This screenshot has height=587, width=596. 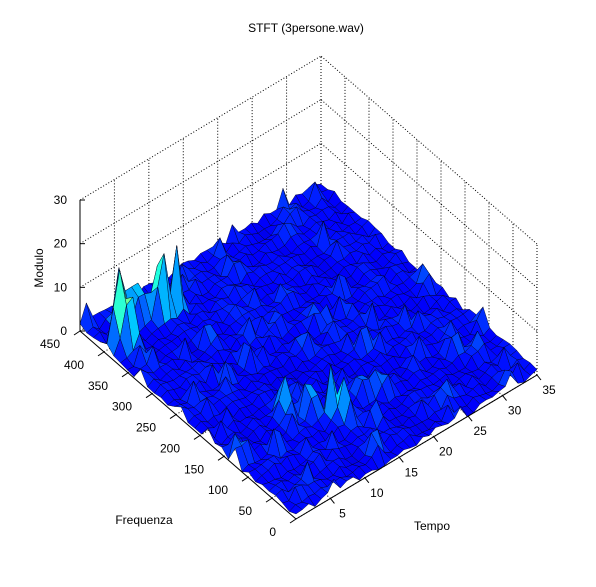 I want to click on x-axis-line, so click(x=416, y=447).